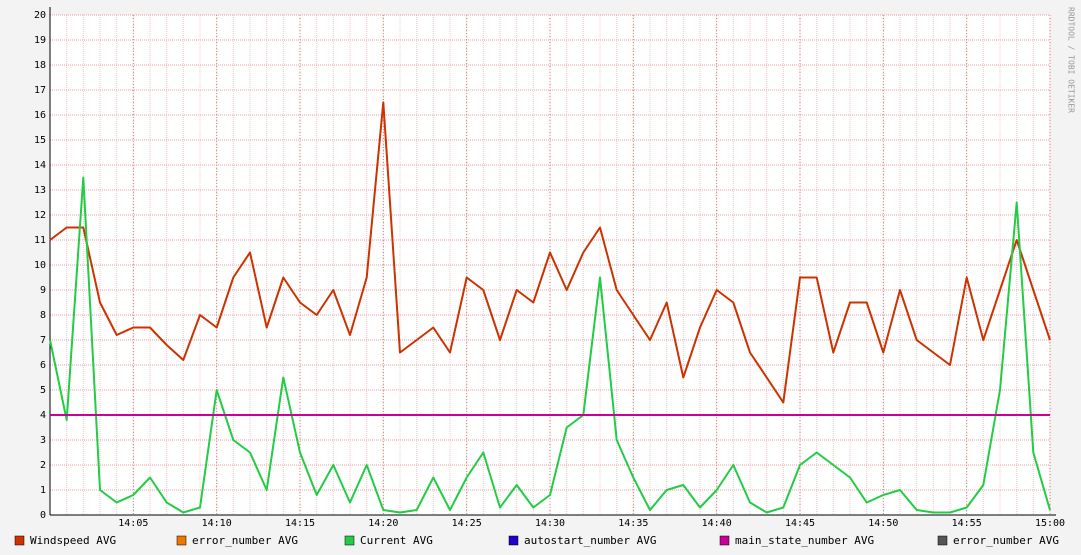 The height and width of the screenshot is (555, 1081). What do you see at coordinates (43, 365) in the screenshot?
I see `y-tick-label: 6` at bounding box center [43, 365].